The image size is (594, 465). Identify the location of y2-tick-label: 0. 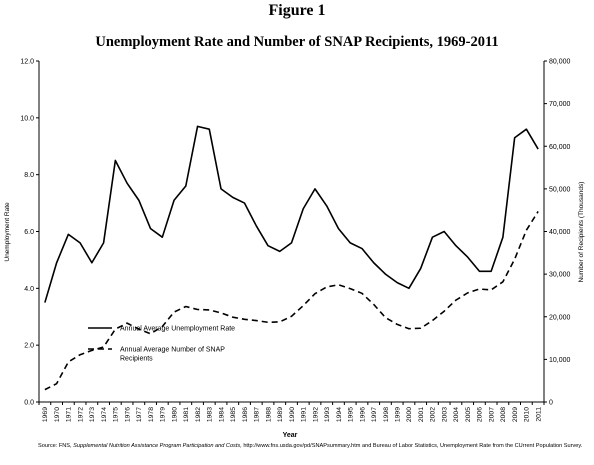
(551, 403).